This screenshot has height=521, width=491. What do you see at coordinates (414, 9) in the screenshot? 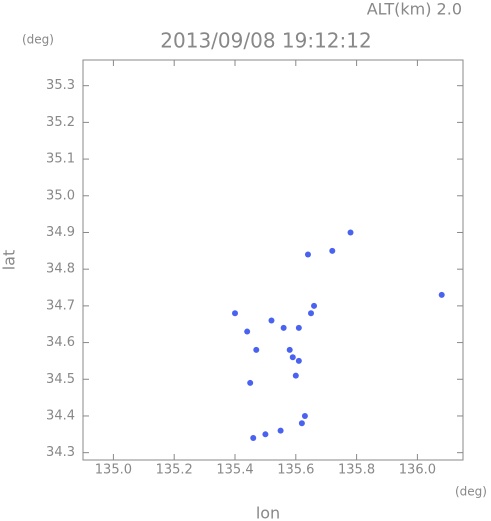
I see `annotation: ALT(km) 2.0` at bounding box center [414, 9].